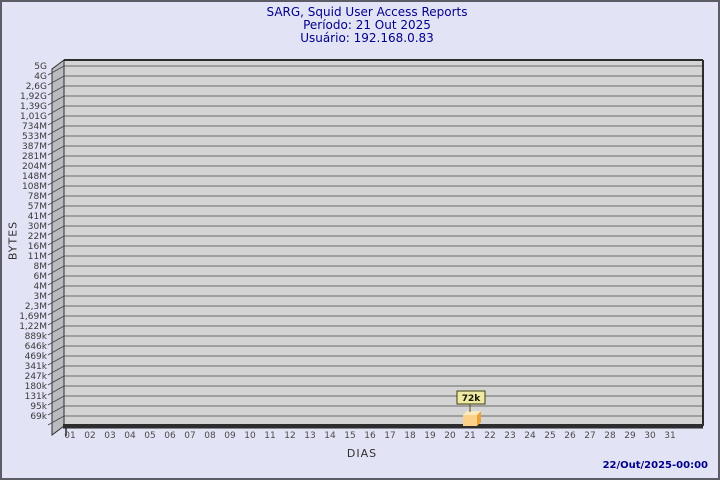 The image size is (720, 482). What do you see at coordinates (309, 436) in the screenshot?
I see `x-axis-tick-label: 13` at bounding box center [309, 436].